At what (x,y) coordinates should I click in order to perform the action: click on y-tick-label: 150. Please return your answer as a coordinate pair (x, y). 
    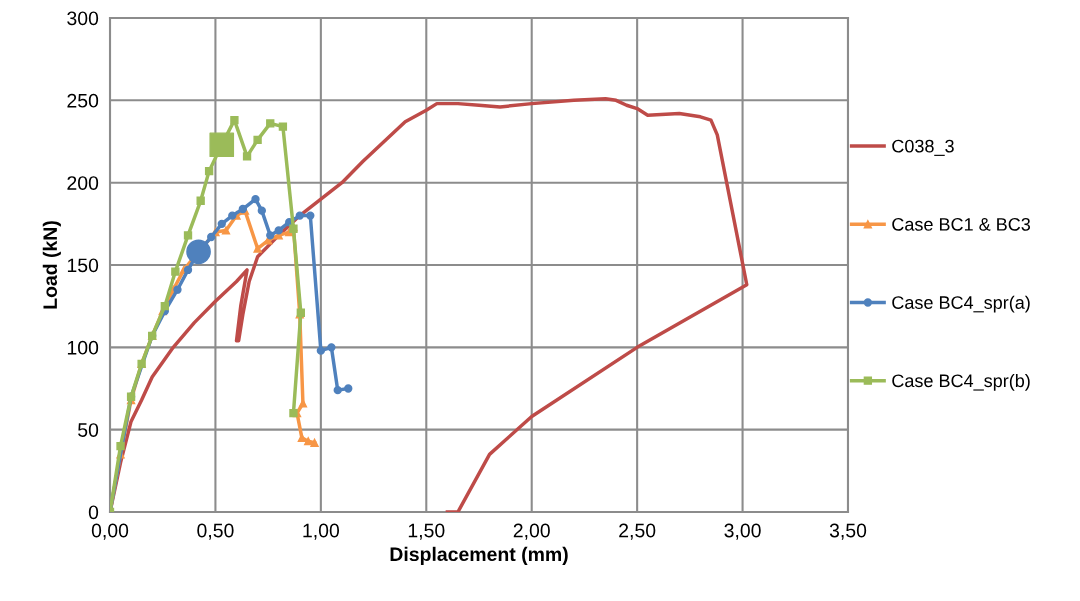
    Looking at the image, I should click on (83, 265).